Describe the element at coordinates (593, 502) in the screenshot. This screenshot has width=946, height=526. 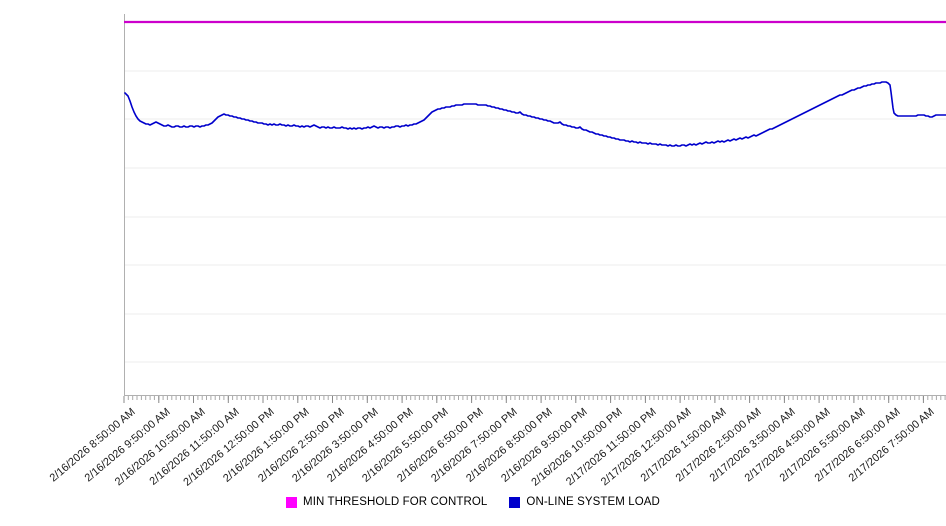
I see `legend-label-on-line-system-load: ON-LINE SYSTEM LOAD` at that location.